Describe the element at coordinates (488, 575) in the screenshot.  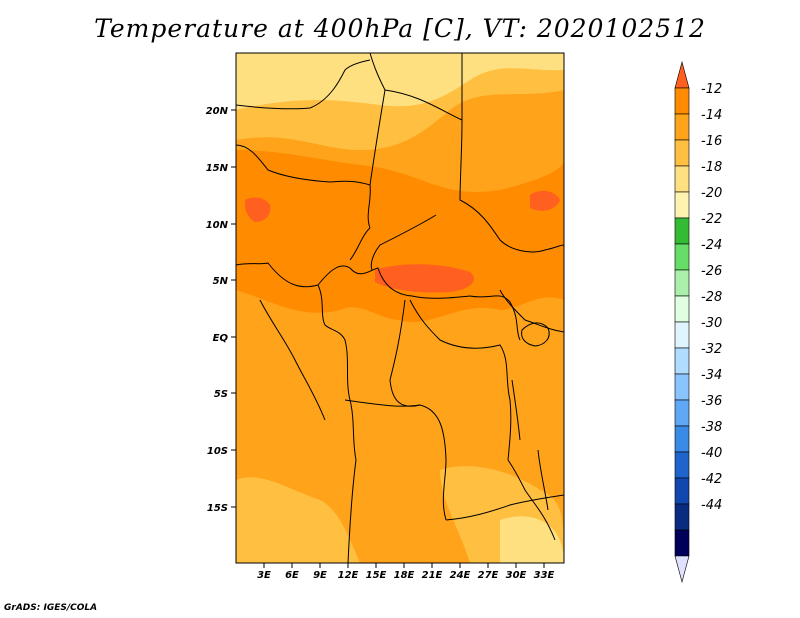
I see `lon-label: 27E` at that location.